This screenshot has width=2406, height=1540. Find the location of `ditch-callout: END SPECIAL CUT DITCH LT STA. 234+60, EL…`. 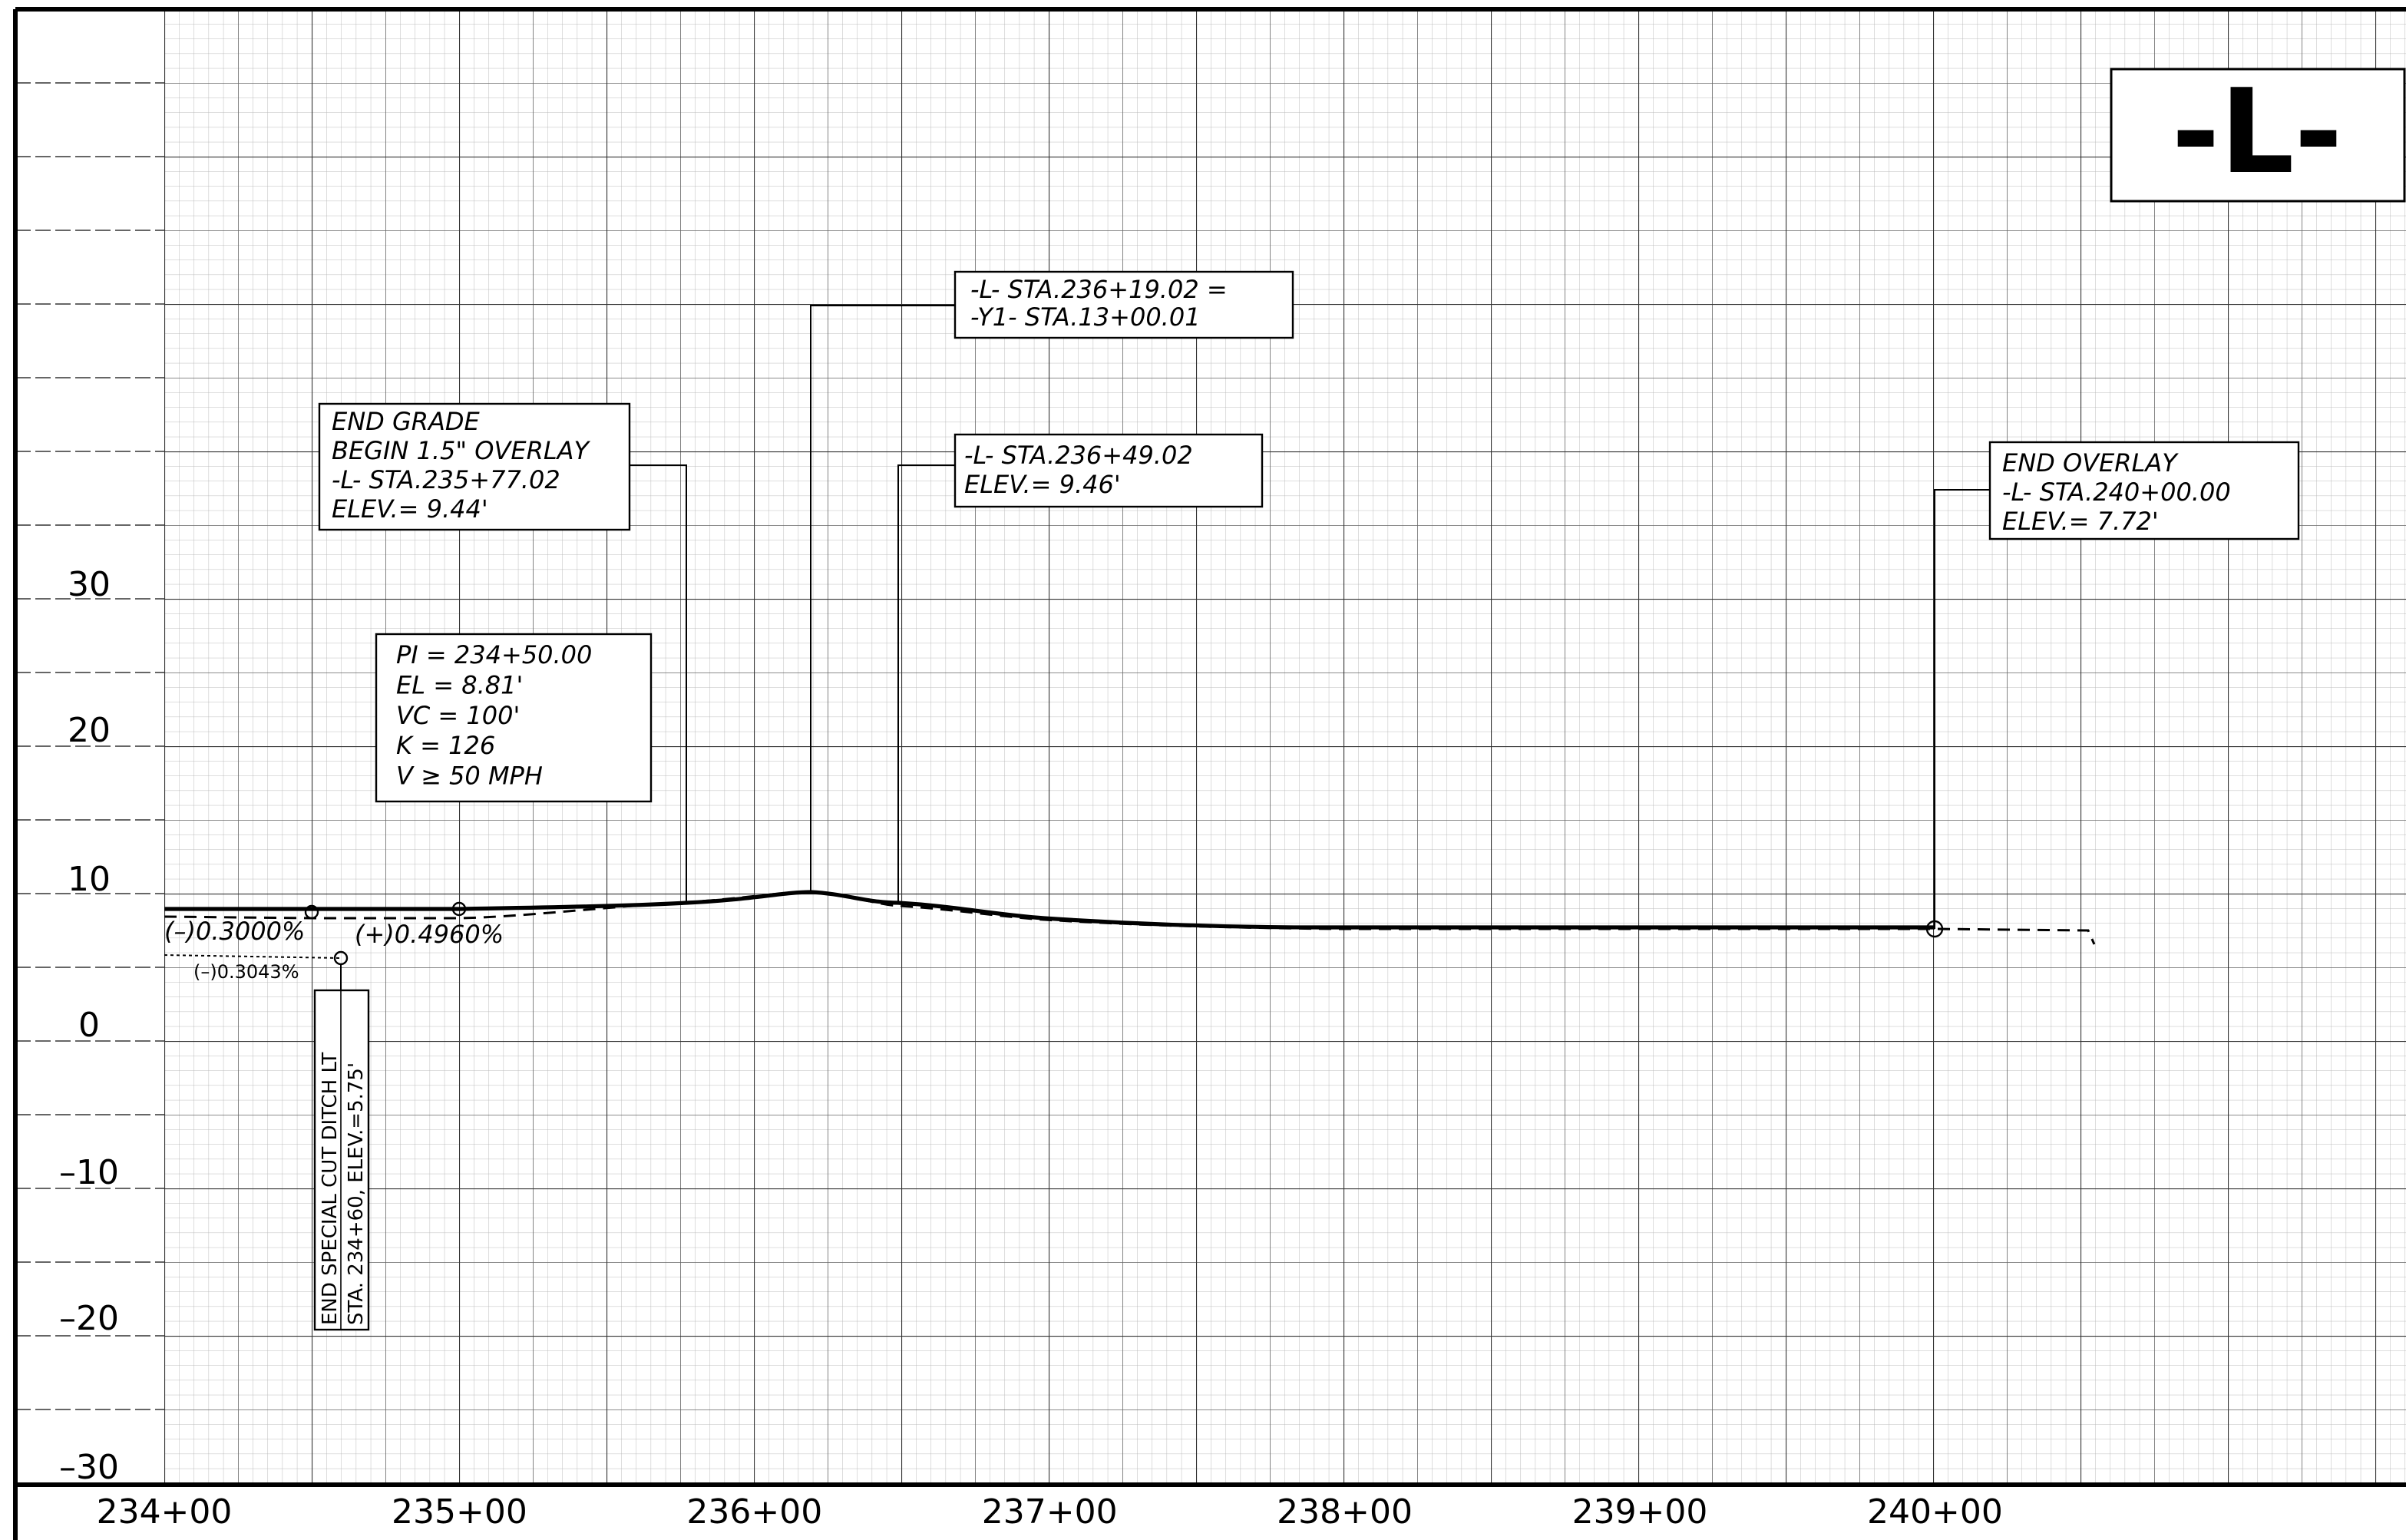

ditch-callout: END SPECIAL CUT DITCH LT STA. 234+60, EL… is located at coordinates (341, 1160).